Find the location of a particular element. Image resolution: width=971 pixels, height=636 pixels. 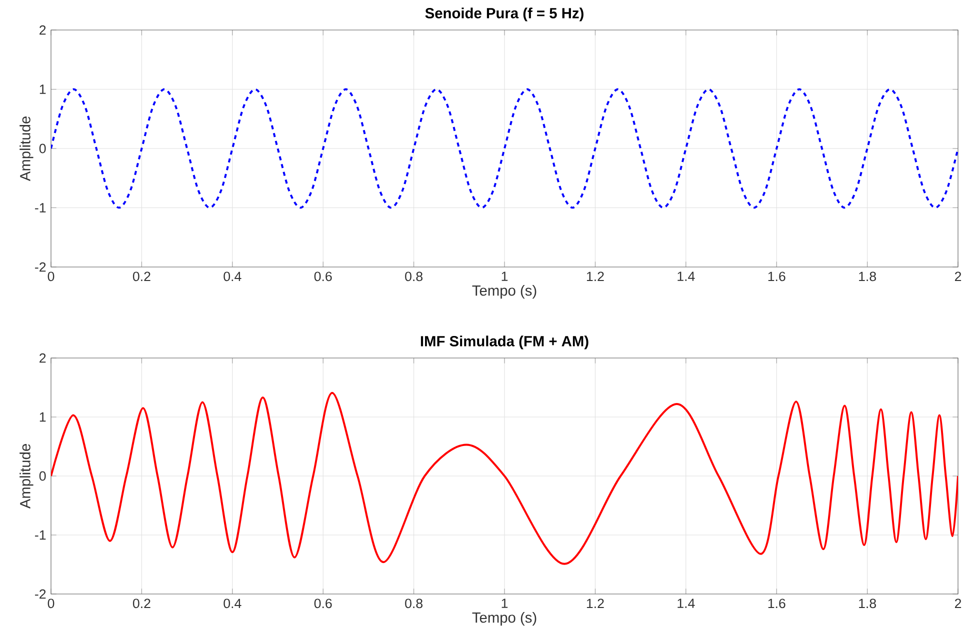

chart-title: Senoide Pura (f = 5 Hz) is located at coordinates (504, 15).